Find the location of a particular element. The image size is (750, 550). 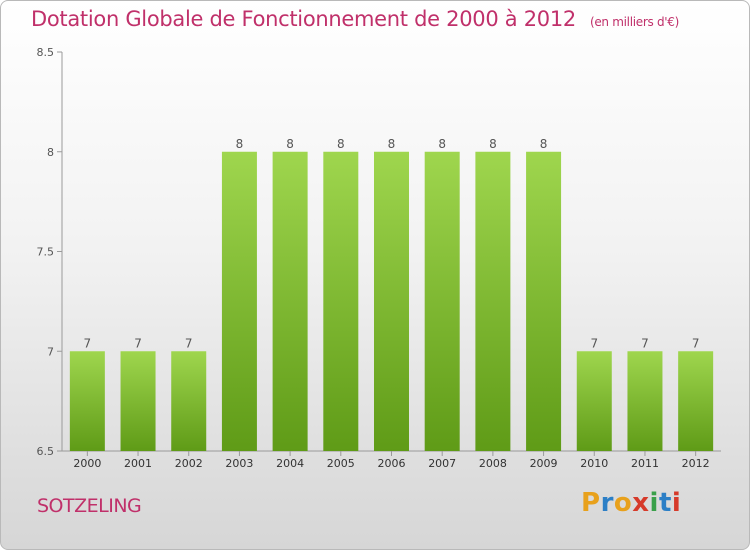

x-tick-label: 2008 is located at coordinates (493, 463).